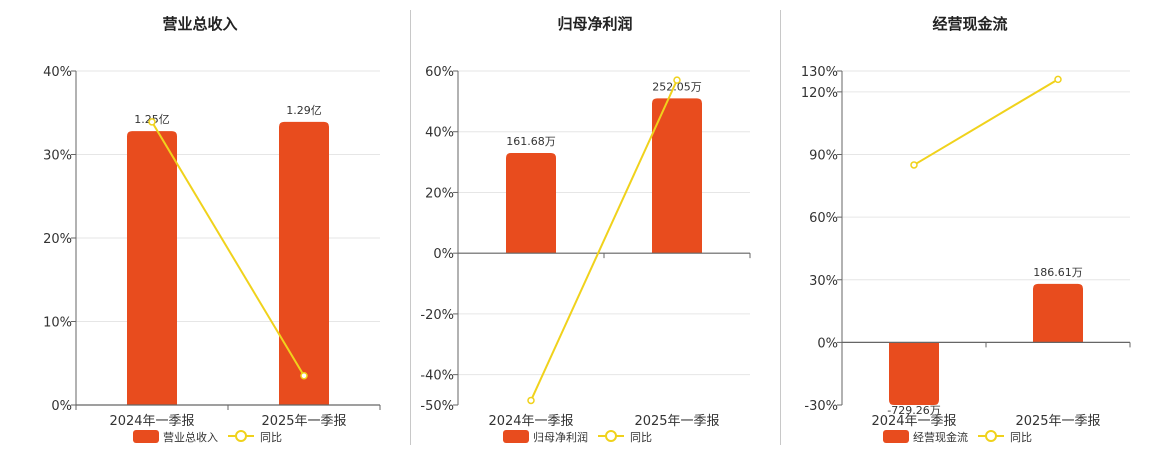 This screenshot has width=1160, height=454. What do you see at coordinates (190, 437) in the screenshot?
I see `legend-bar-label: 营业总收入` at bounding box center [190, 437].